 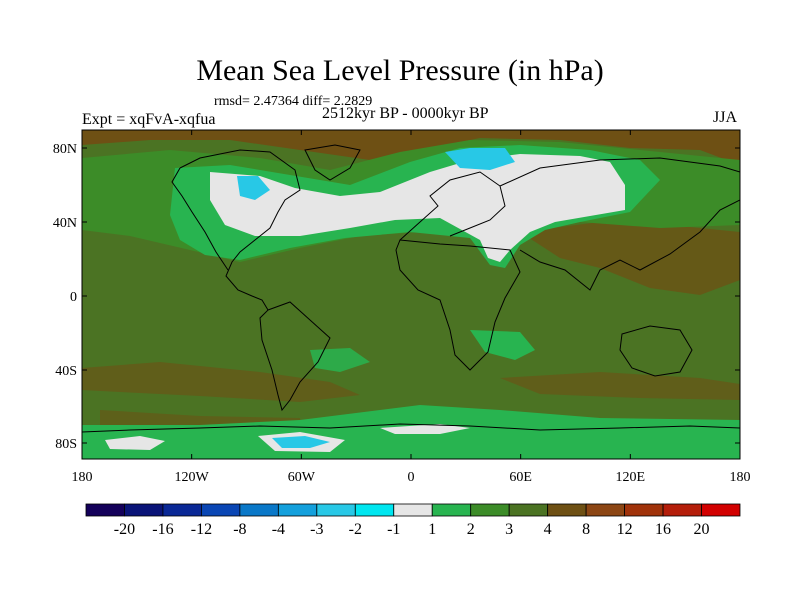 What do you see at coordinates (630, 258) in the screenshot?
I see `field-brown-asia` at bounding box center [630, 258].